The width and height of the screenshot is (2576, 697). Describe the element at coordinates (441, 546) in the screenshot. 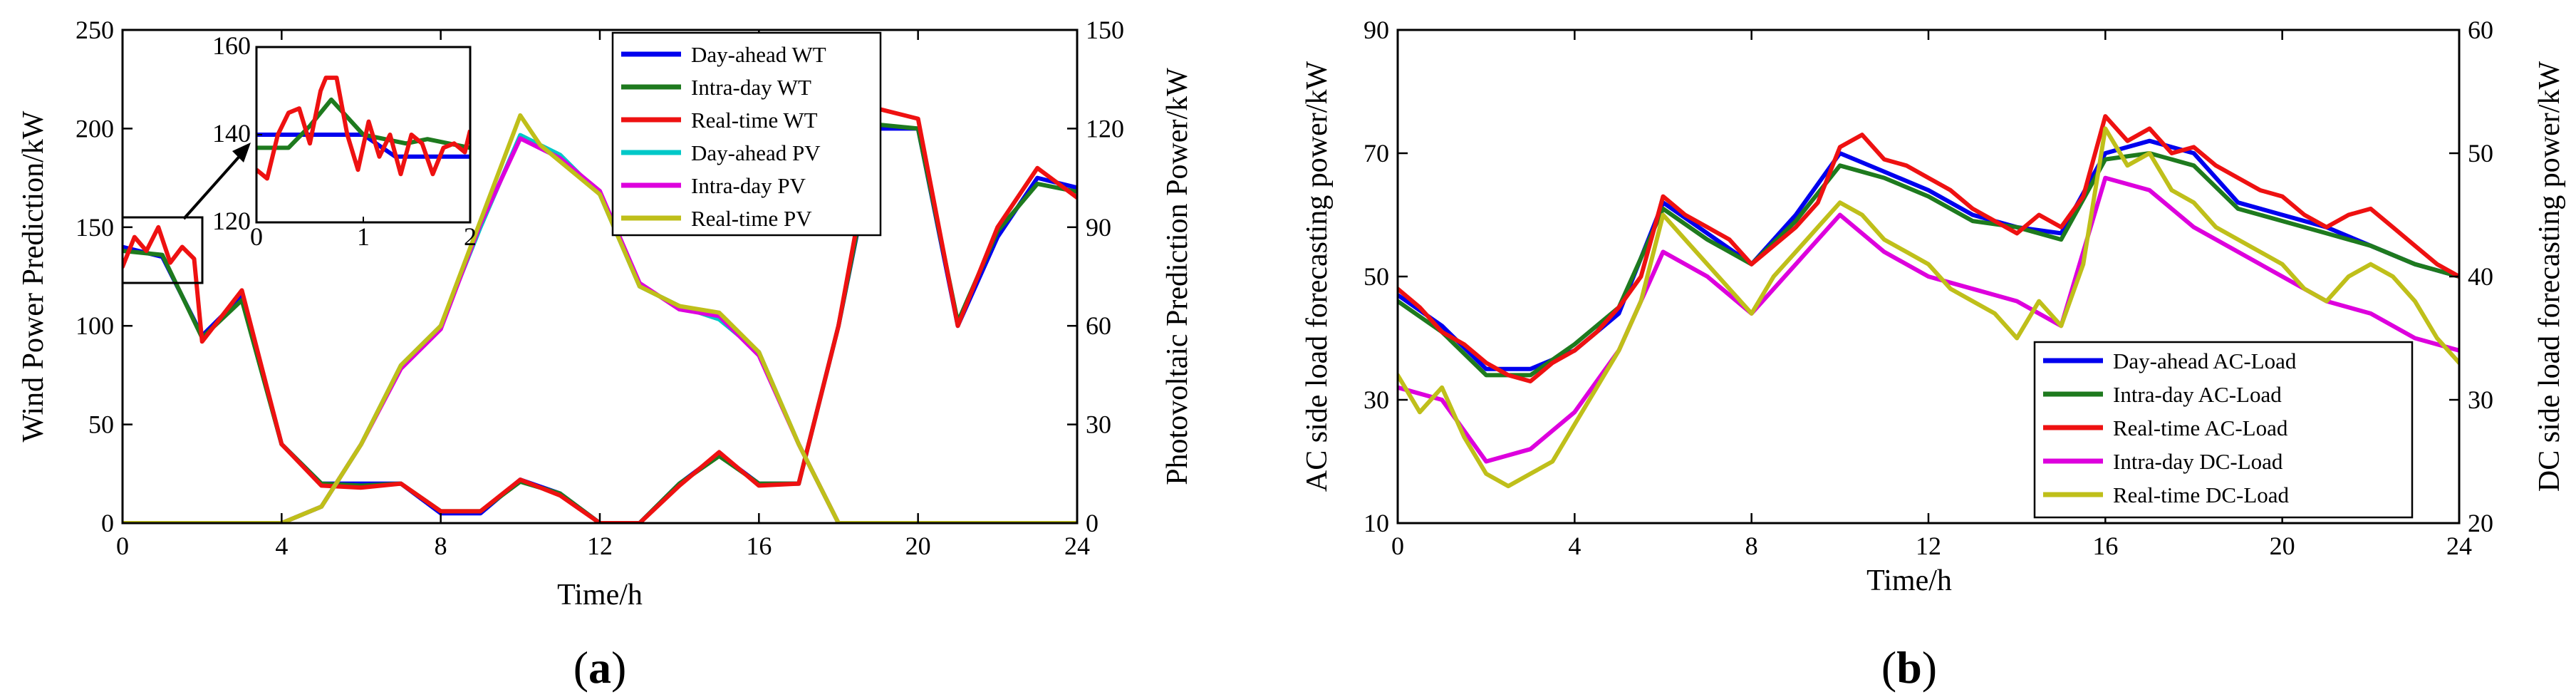

I see `panel-a-x-tick-label: 8` at that location.